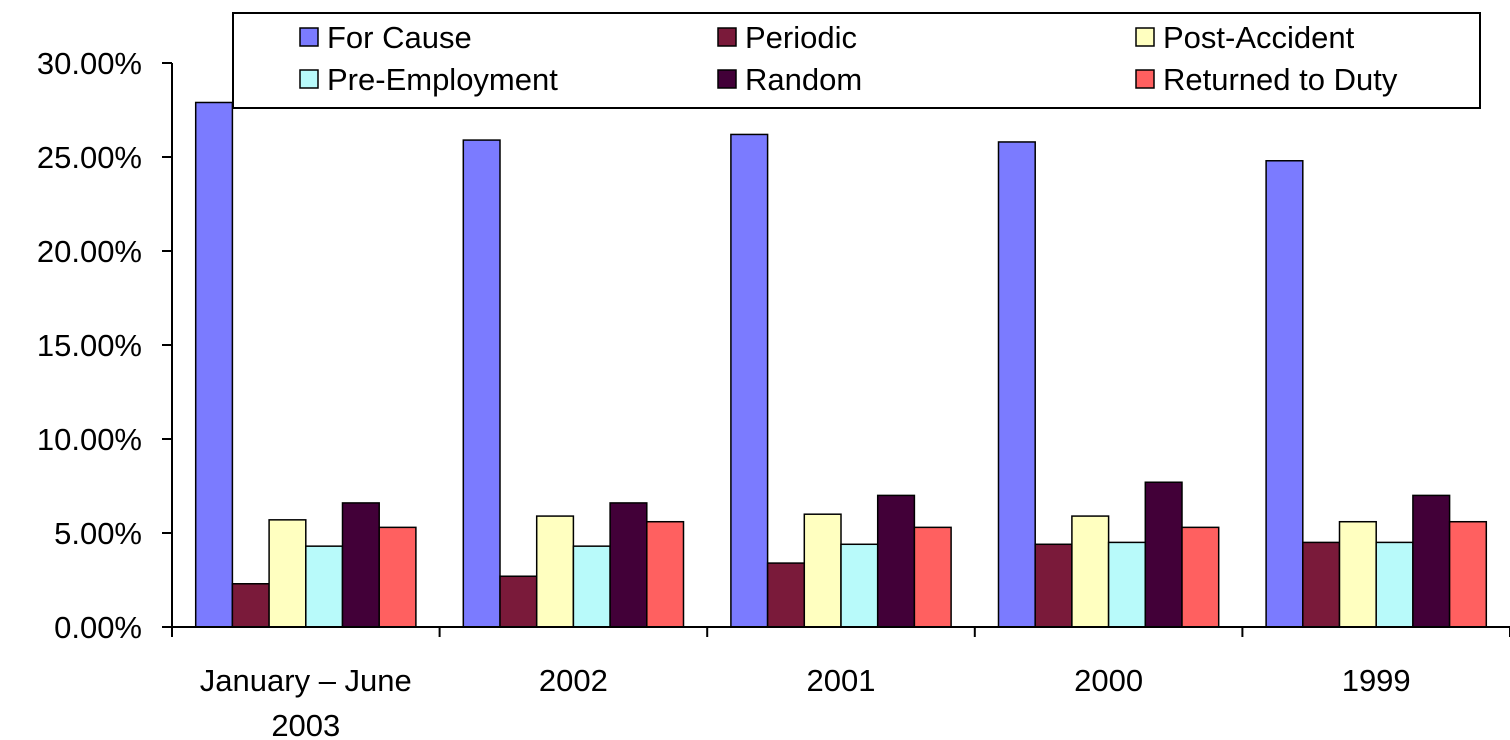 This screenshot has height=740, width=1510. I want to click on legend-label-returned-to-duty: Returned to Duty, so click(1280, 79).